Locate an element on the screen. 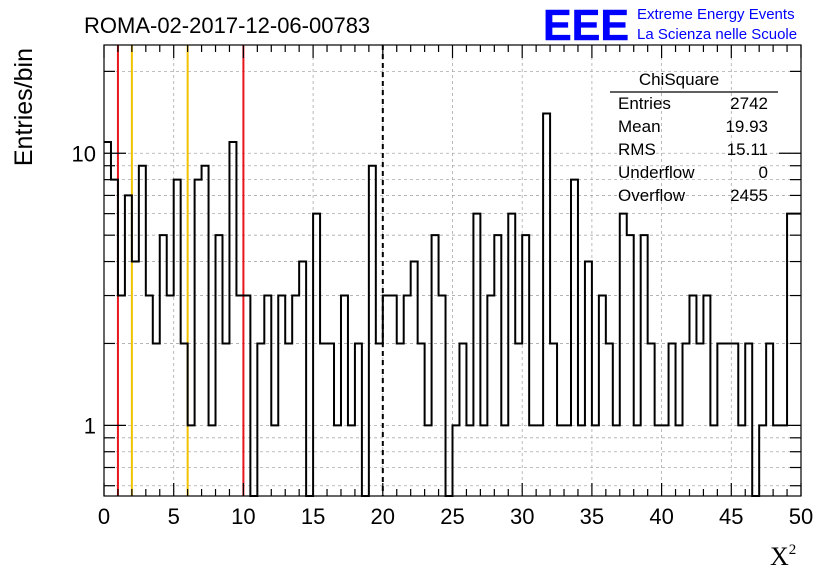 This screenshot has width=836, height=577. eee-logo-line1: Extreme Energy Events is located at coordinates (716, 14).